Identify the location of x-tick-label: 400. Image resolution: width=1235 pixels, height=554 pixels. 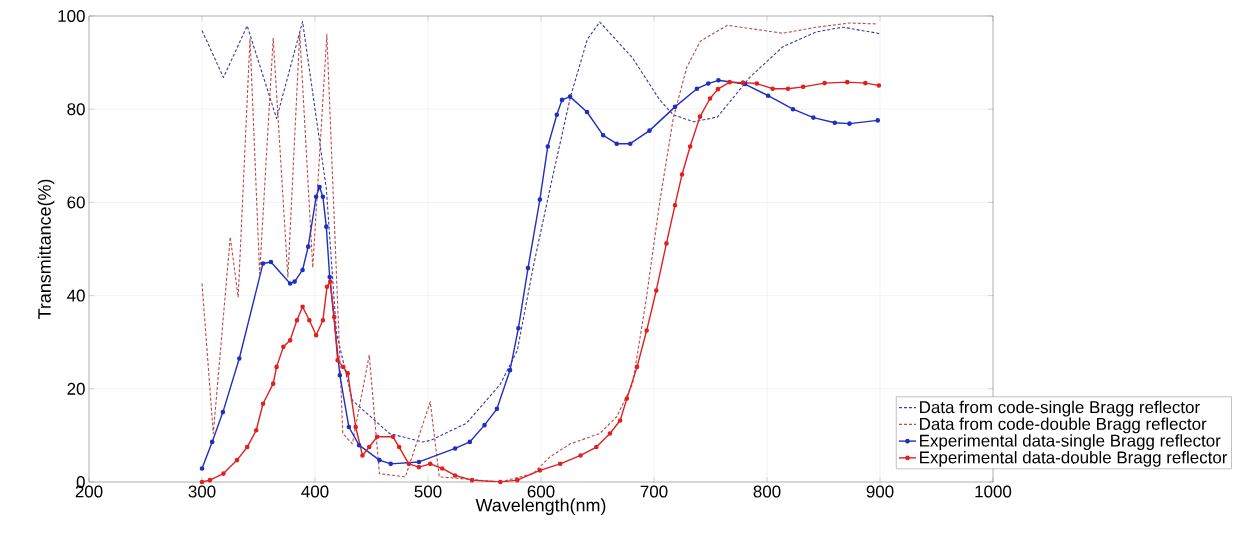
(315, 491).